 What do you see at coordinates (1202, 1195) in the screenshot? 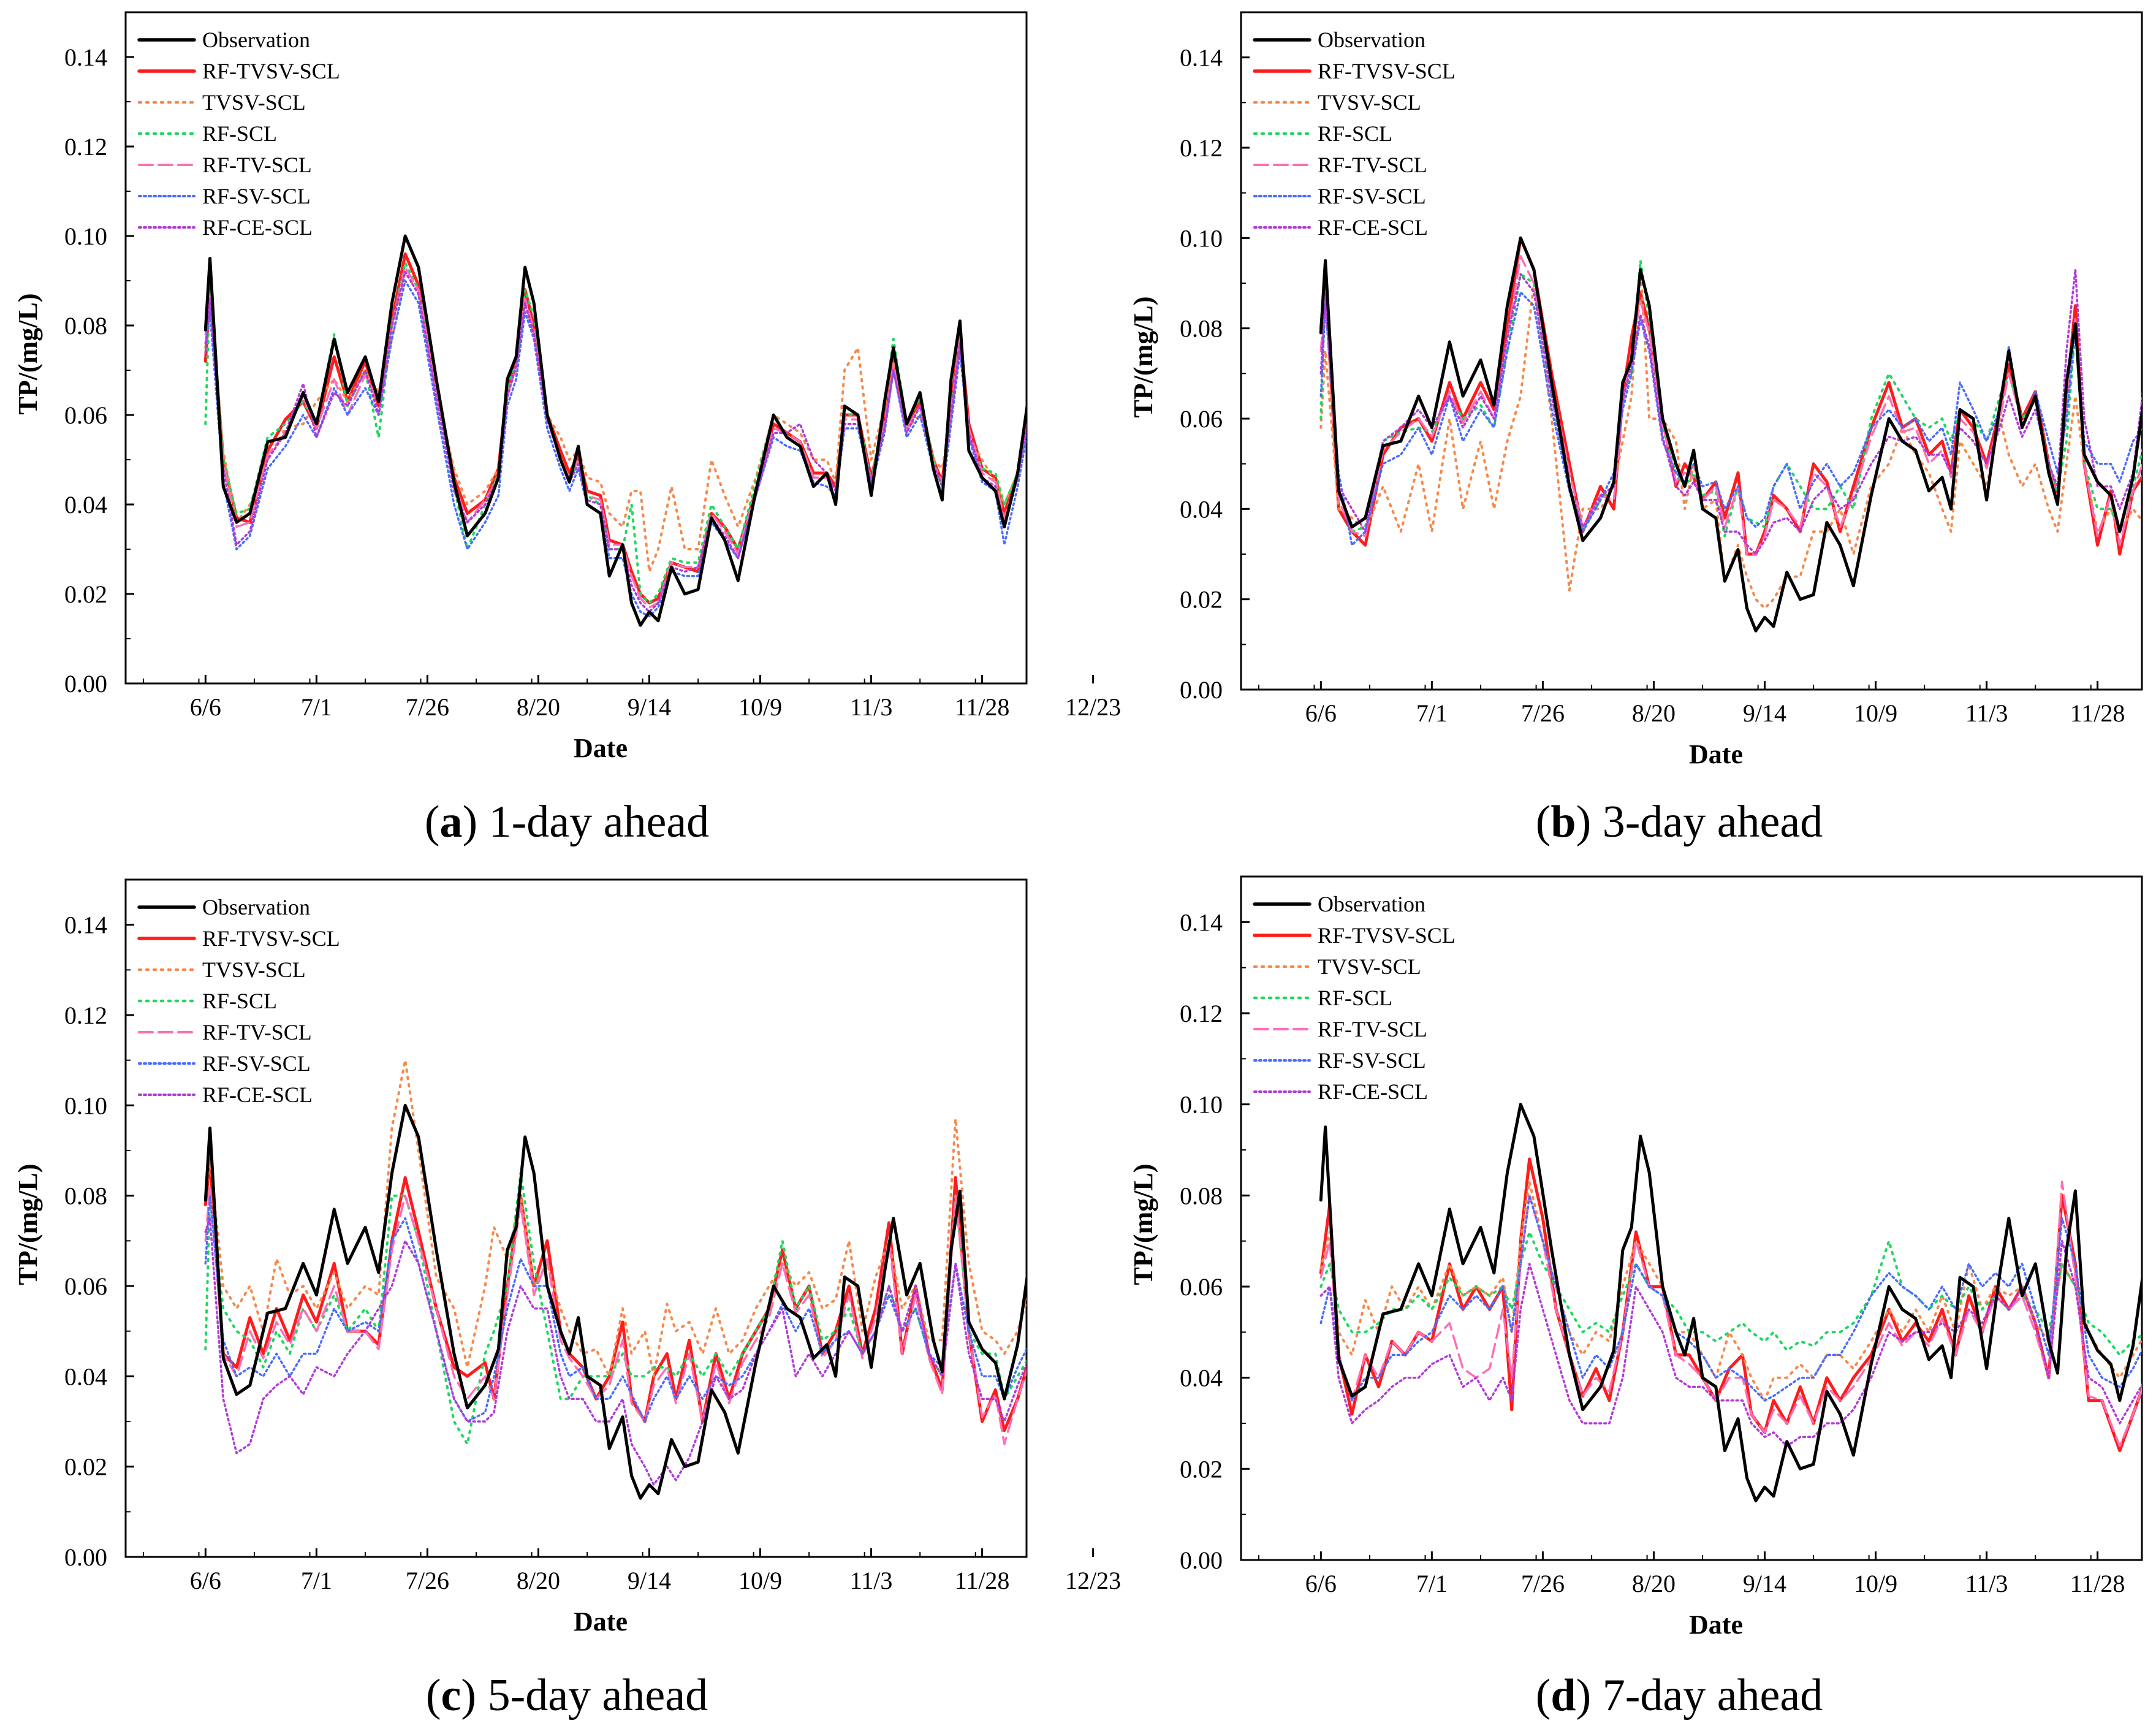
I see `y-tick-label: 0.08` at bounding box center [1202, 1195].